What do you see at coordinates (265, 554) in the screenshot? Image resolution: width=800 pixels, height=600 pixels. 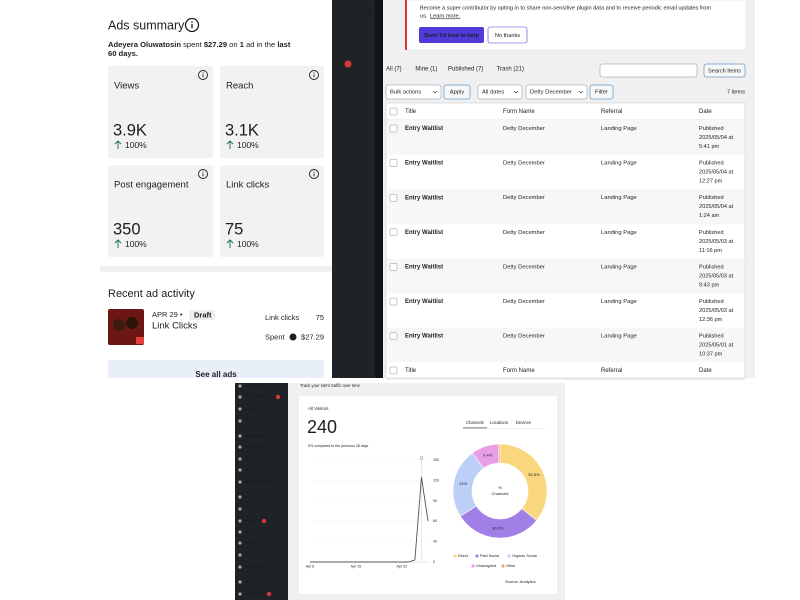 I see `menu-item: Jeg Elementor Kit` at bounding box center [265, 554].